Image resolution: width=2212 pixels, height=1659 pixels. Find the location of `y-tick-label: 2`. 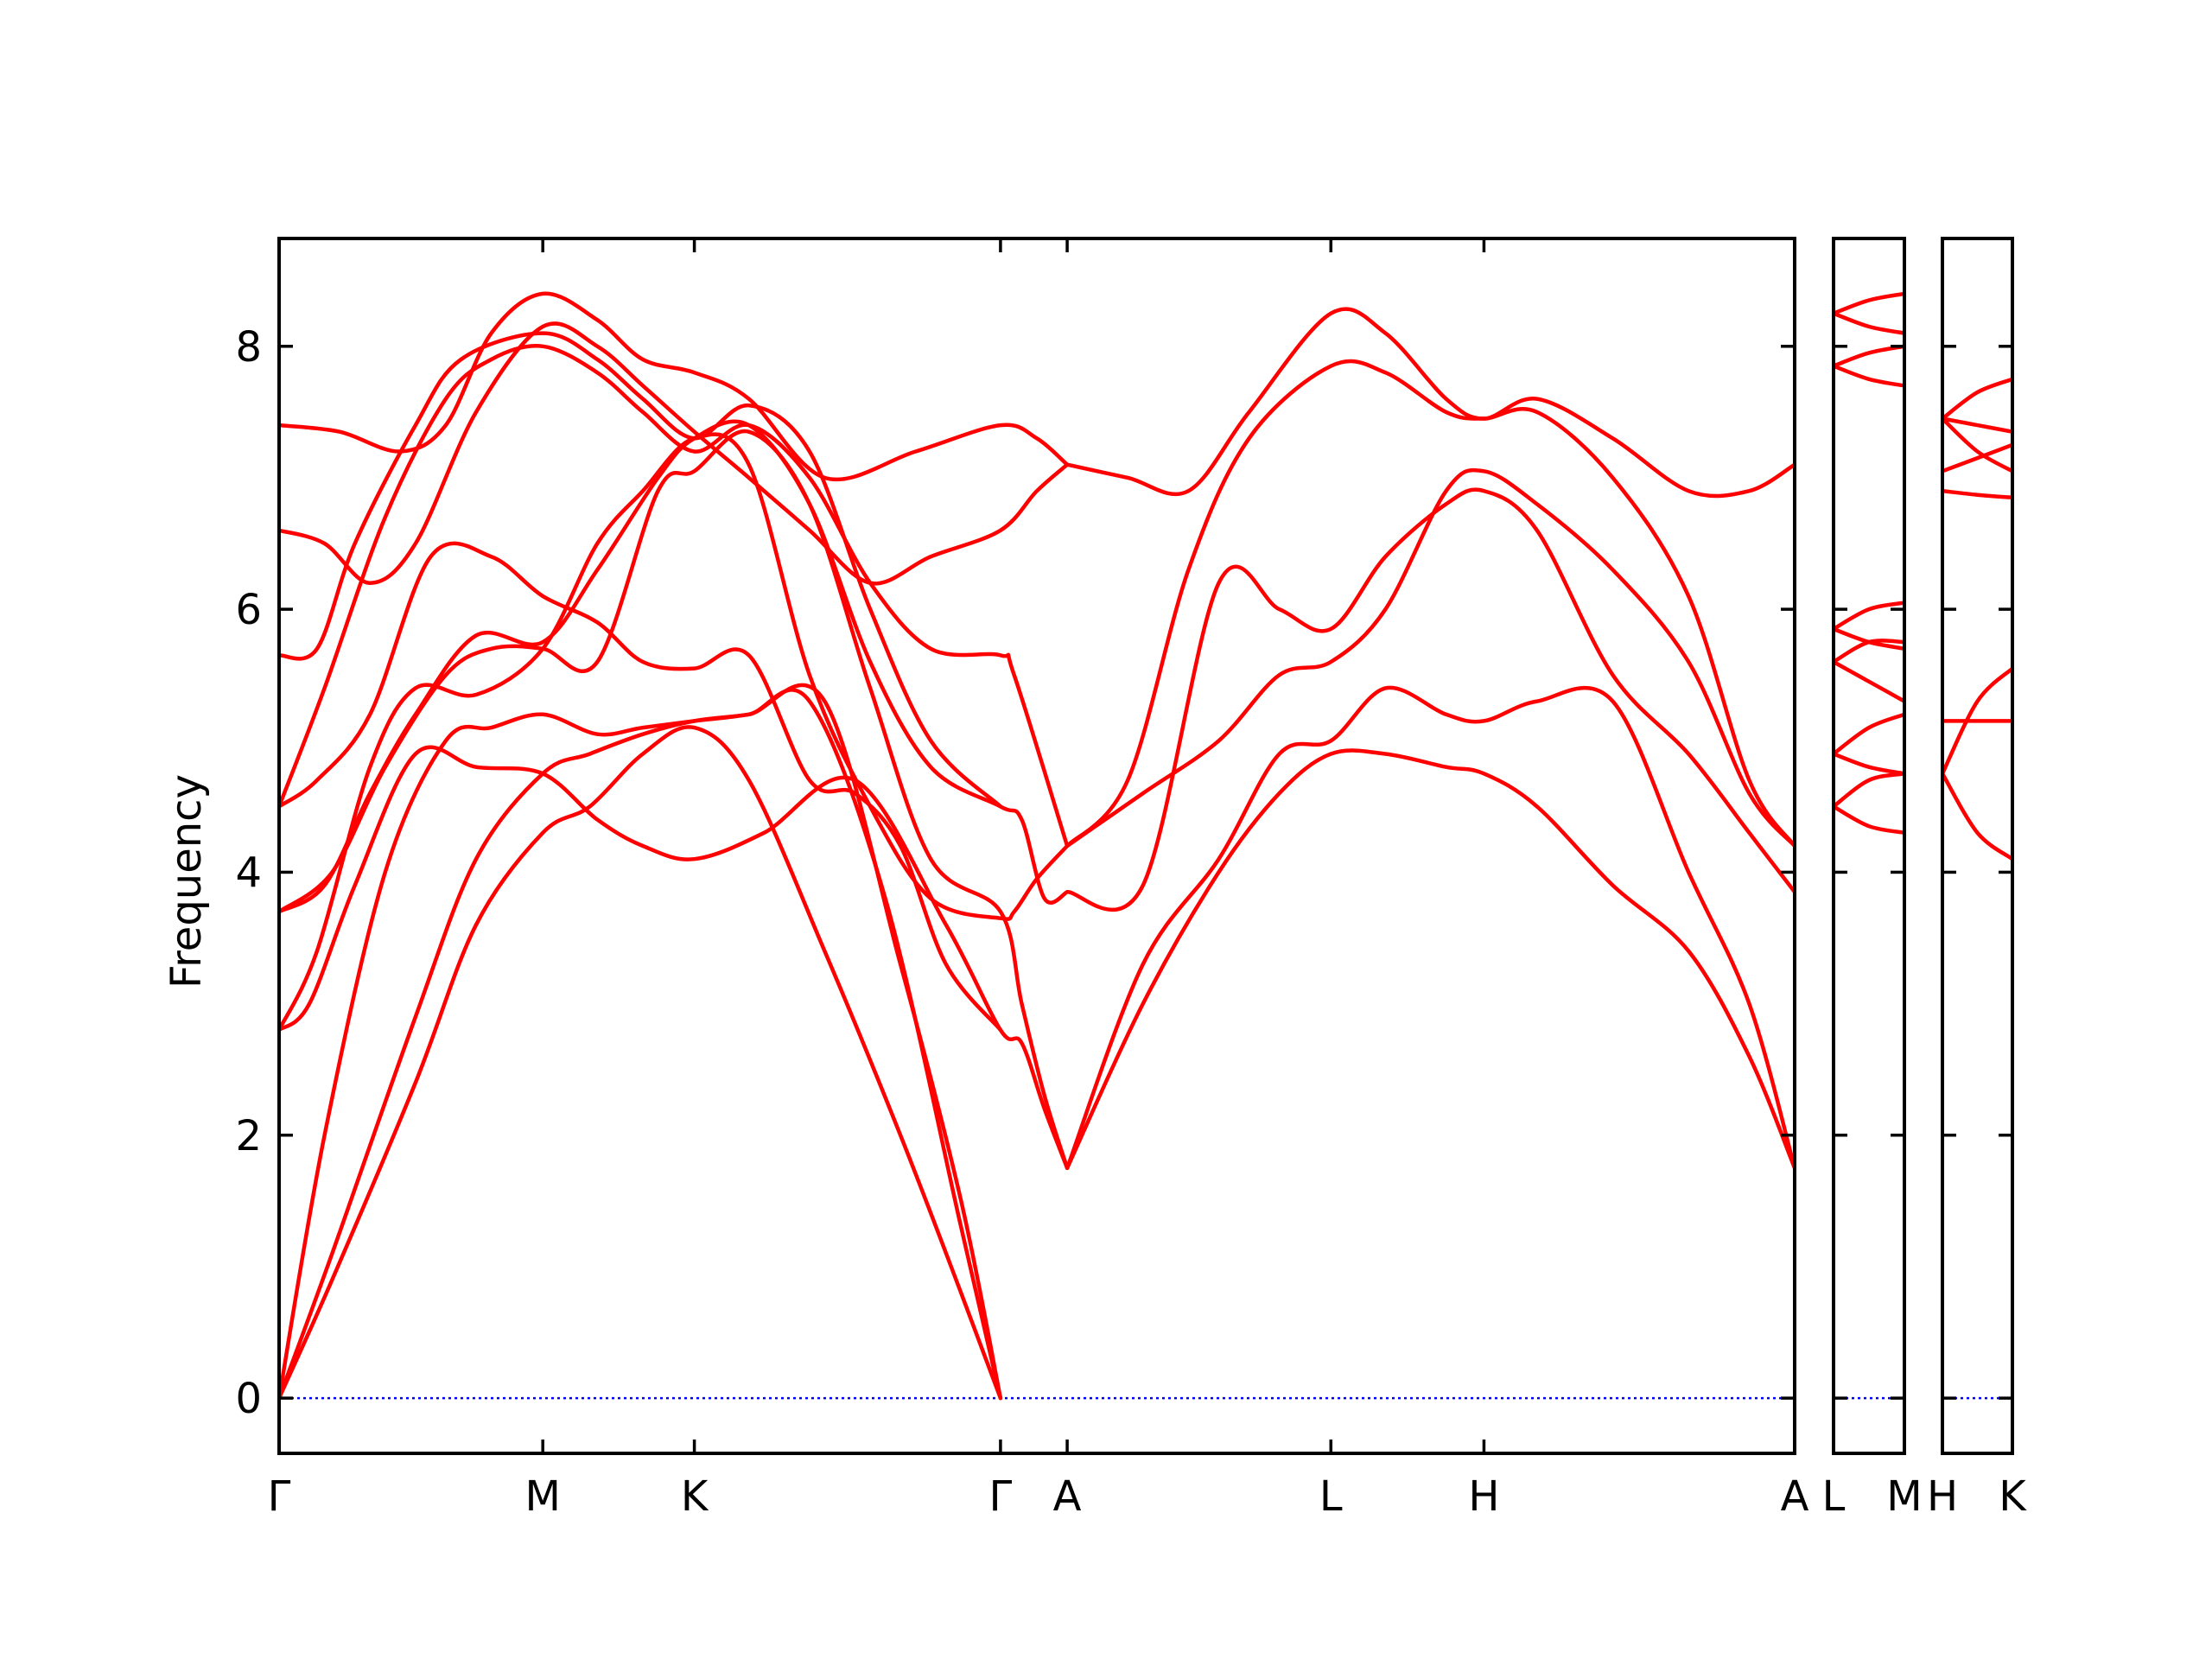

y-tick-label: 2 is located at coordinates (248, 1136).